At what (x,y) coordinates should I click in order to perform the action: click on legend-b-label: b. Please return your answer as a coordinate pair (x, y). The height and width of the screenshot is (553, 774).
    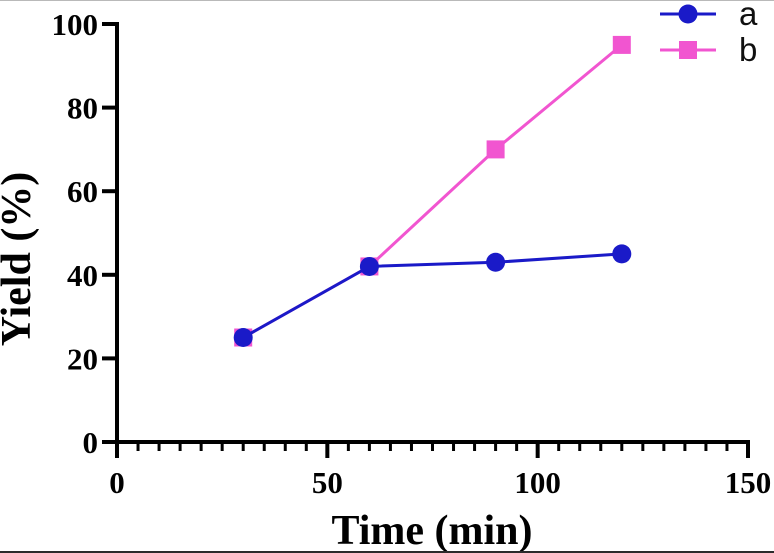
    Looking at the image, I should click on (748, 49).